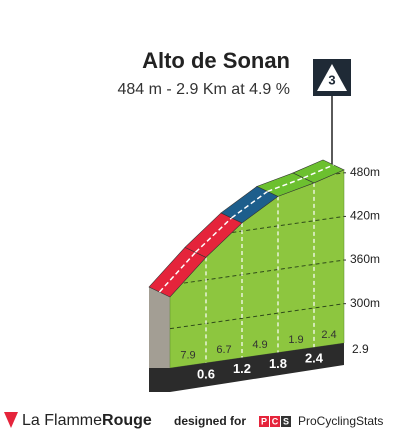 The image size is (405, 438). What do you see at coordinates (223, 350) in the screenshot?
I see `gradient-label: 6.7` at bounding box center [223, 350].